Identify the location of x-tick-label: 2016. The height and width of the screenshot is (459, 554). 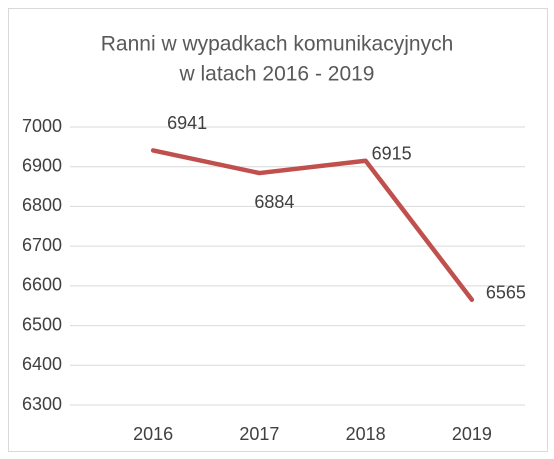
(153, 434).